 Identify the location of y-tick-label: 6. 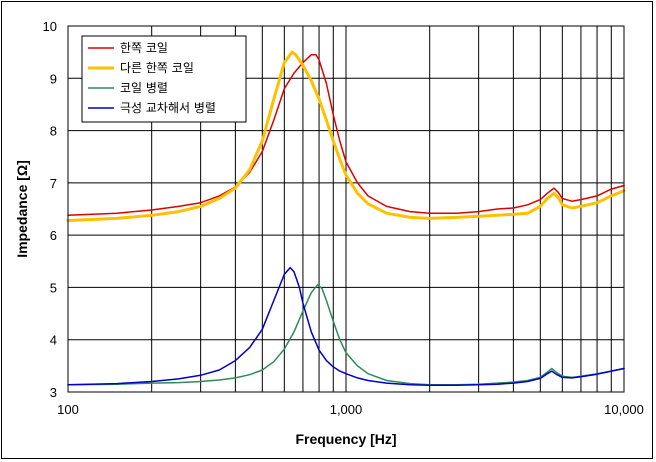
(53, 235).